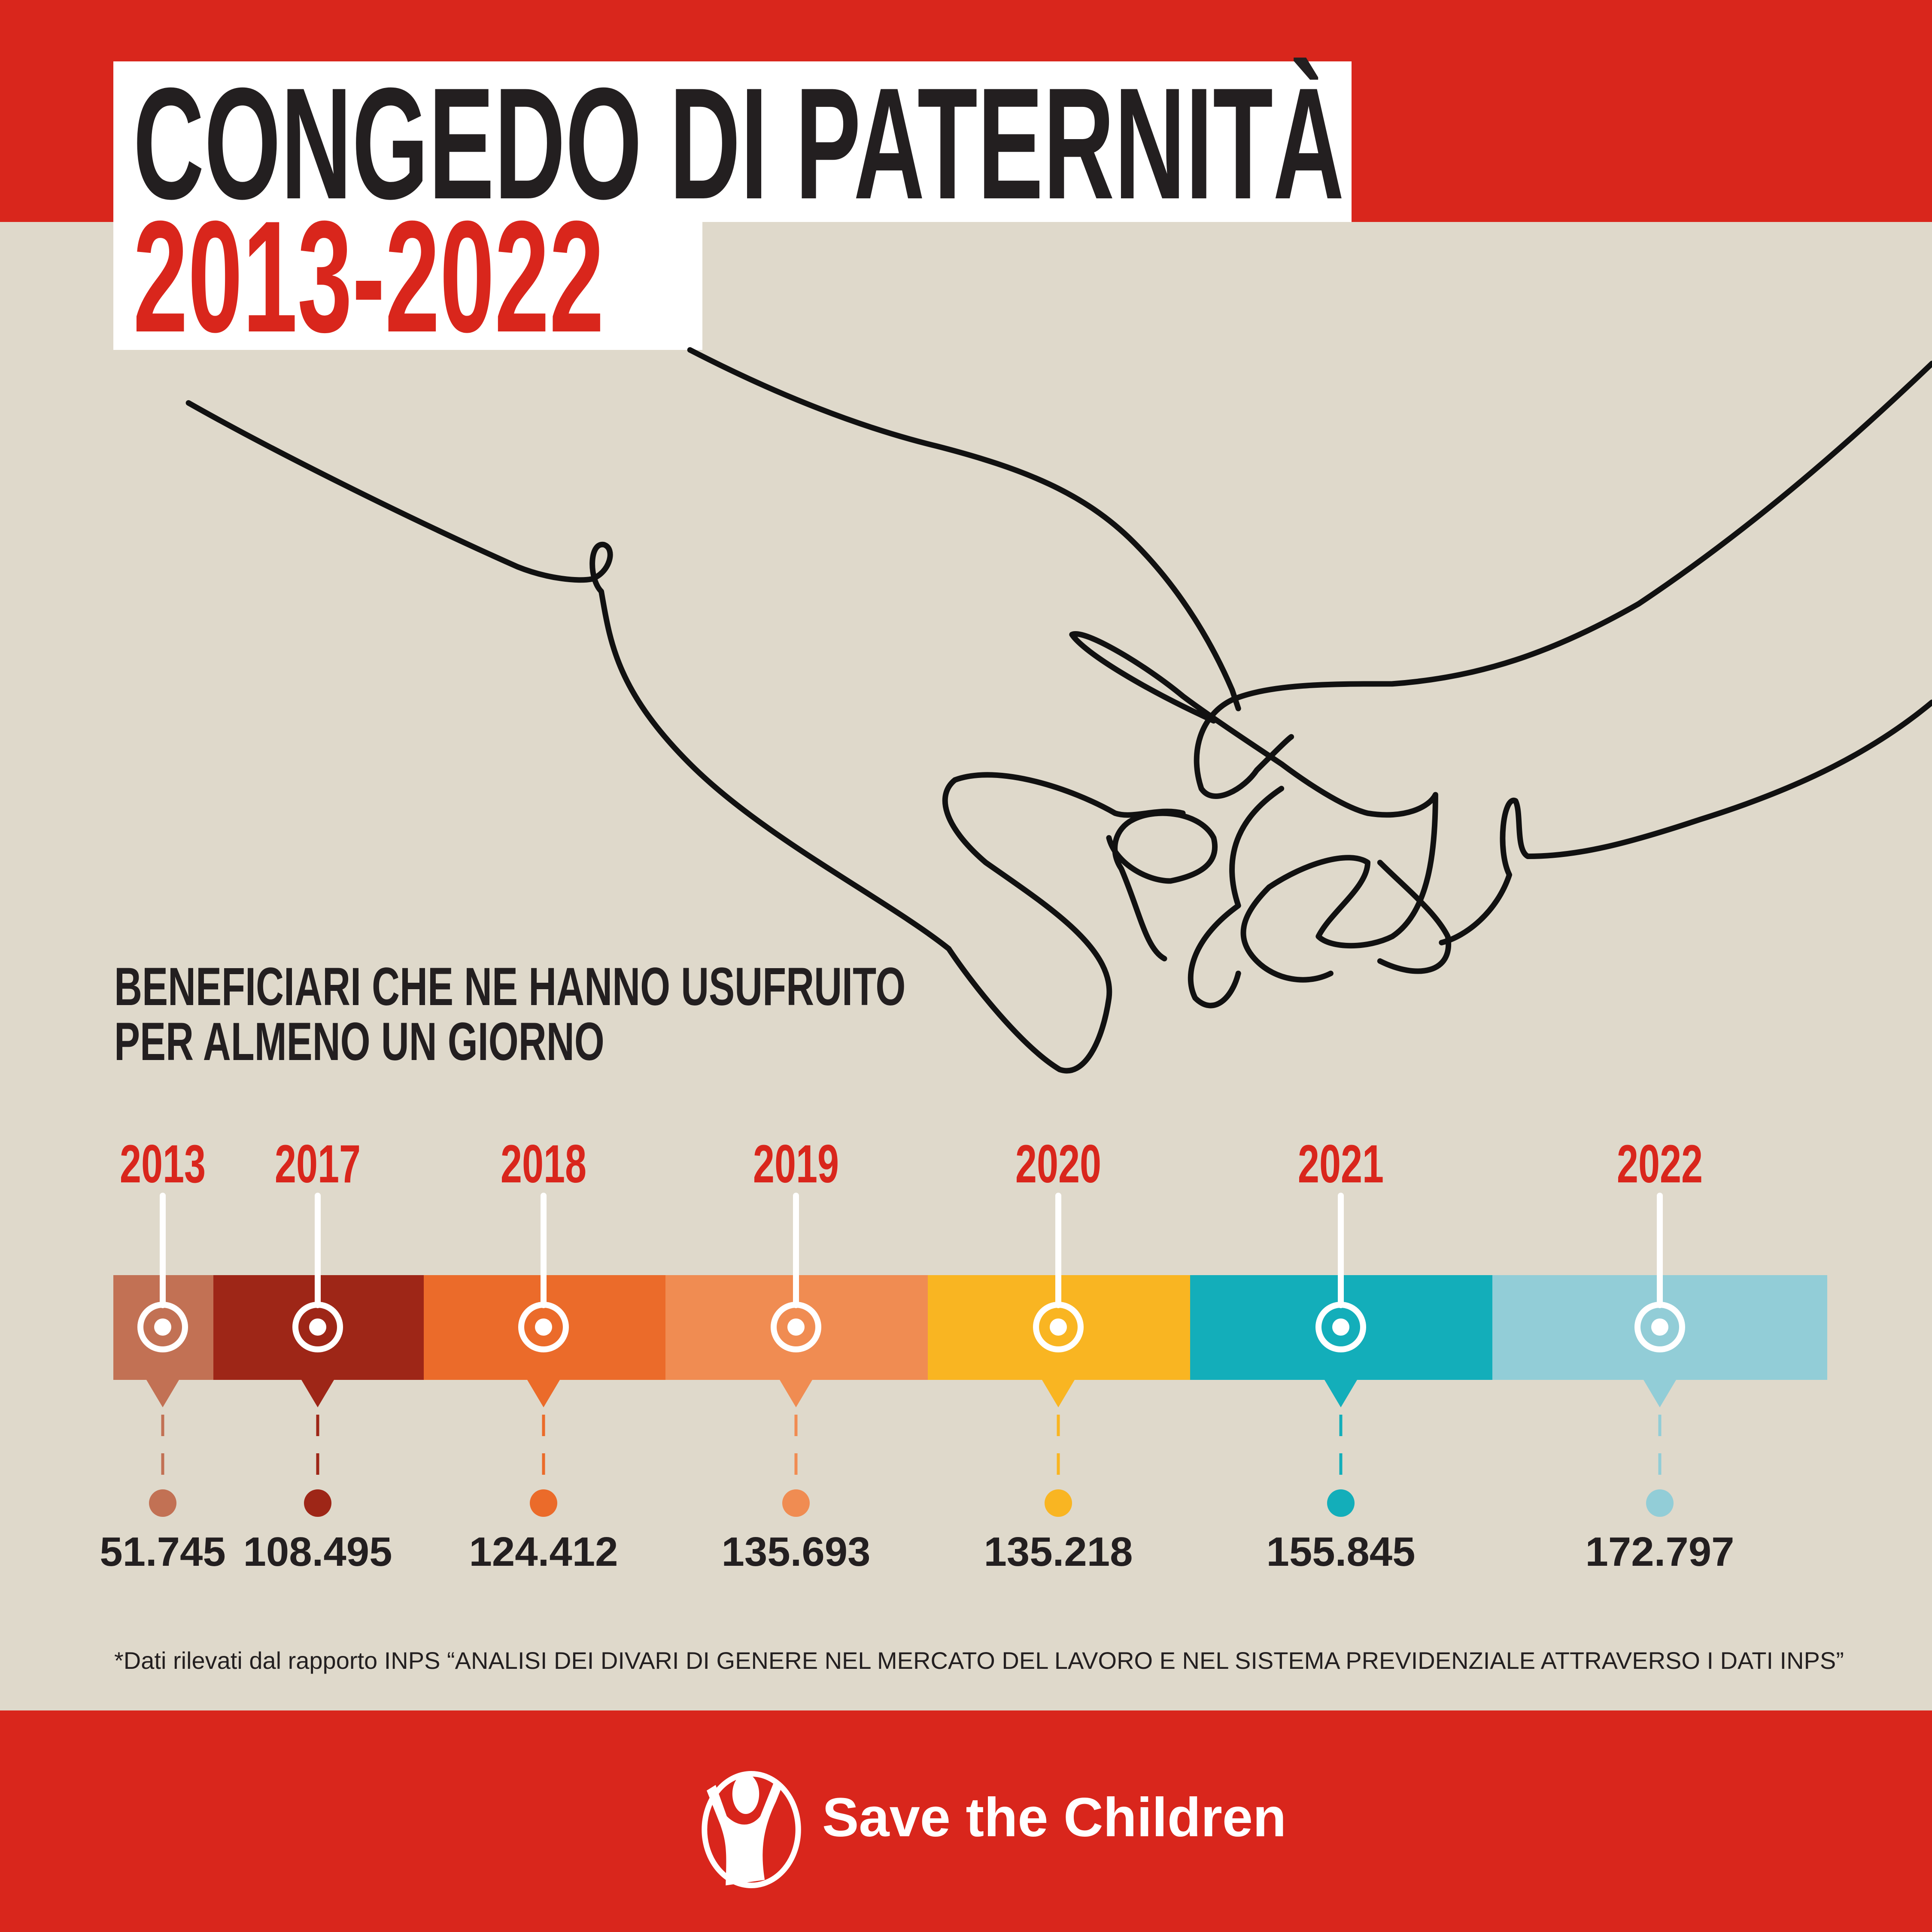  Describe the element at coordinates (1660, 1355) in the screenshot. I see `timeline-marker-2022` at that location.